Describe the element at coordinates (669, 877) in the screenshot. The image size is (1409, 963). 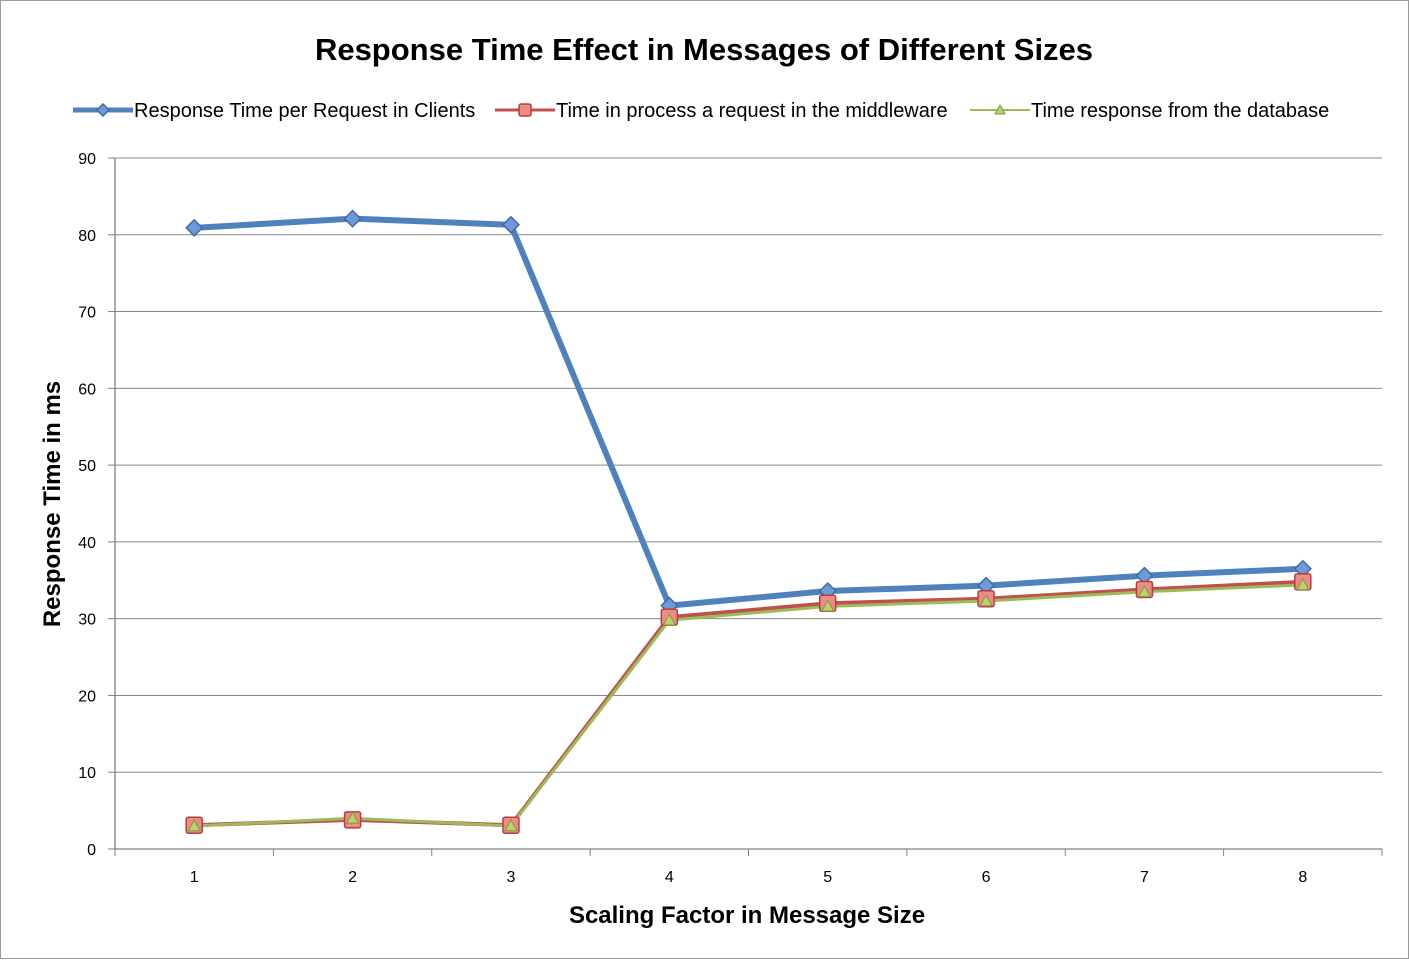
I see `x-tick-label: 4` at that location.